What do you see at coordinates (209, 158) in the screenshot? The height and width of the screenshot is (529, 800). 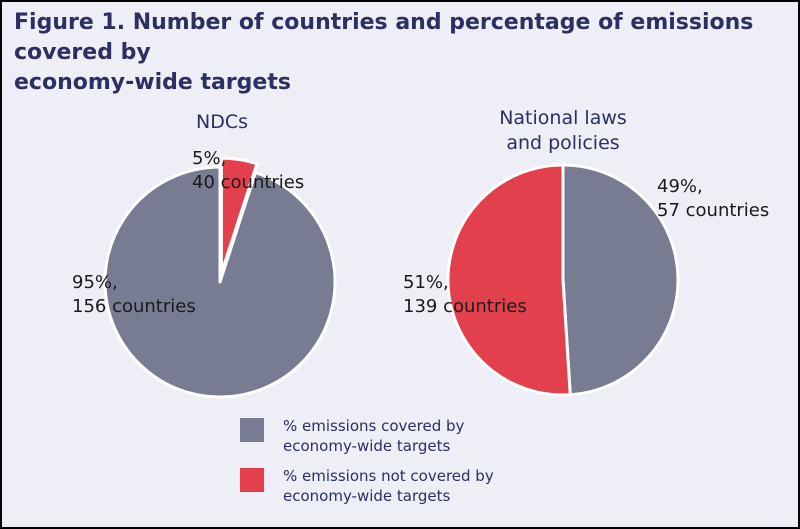 I see `label-ndcs-notcovered-line1: 5%,` at bounding box center [209, 158].